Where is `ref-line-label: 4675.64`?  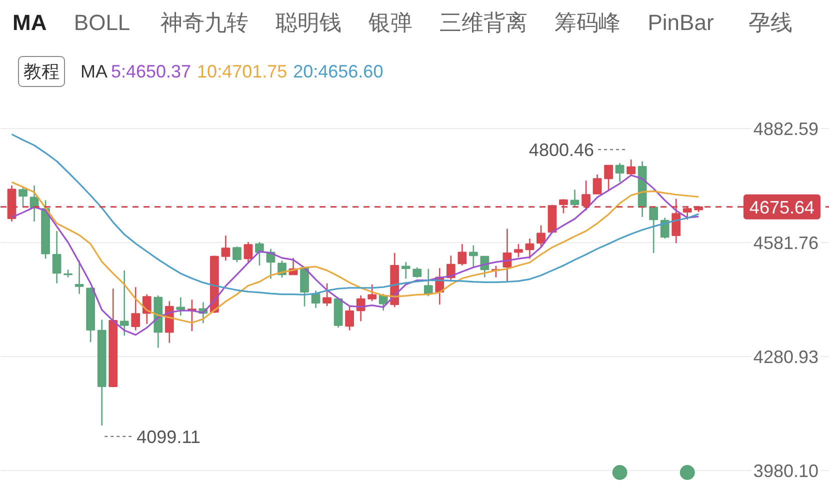
ref-line-label: 4675.64 is located at coordinates (782, 207).